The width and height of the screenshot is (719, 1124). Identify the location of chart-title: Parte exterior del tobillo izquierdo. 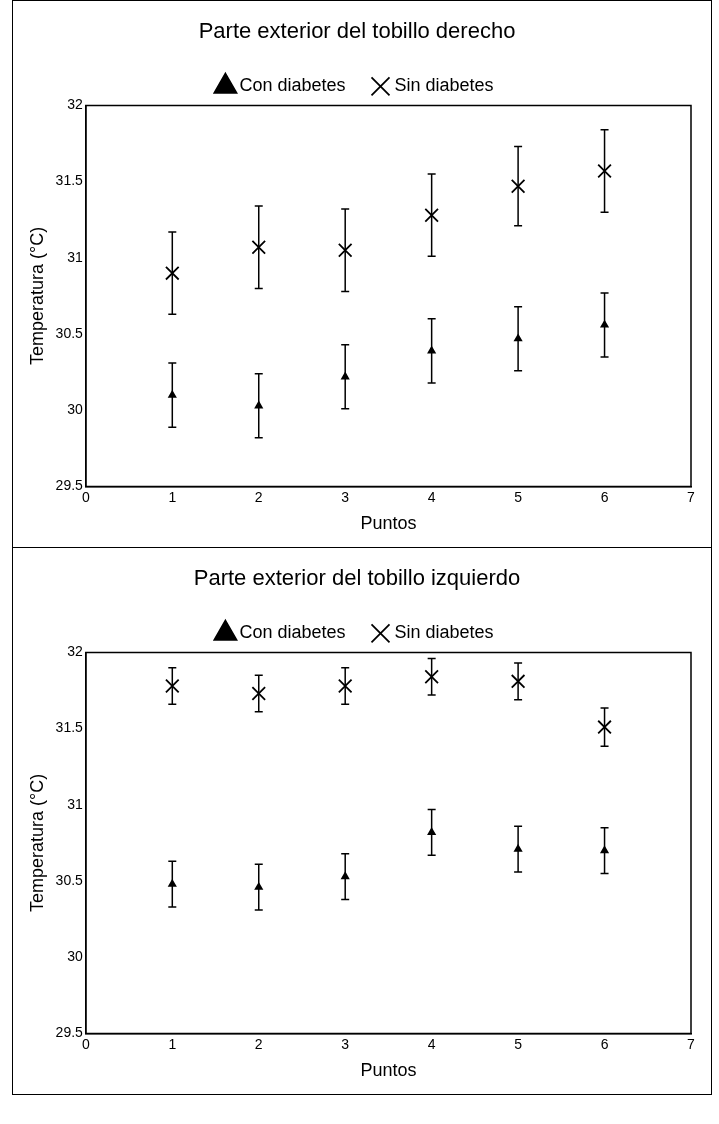
(357, 578).